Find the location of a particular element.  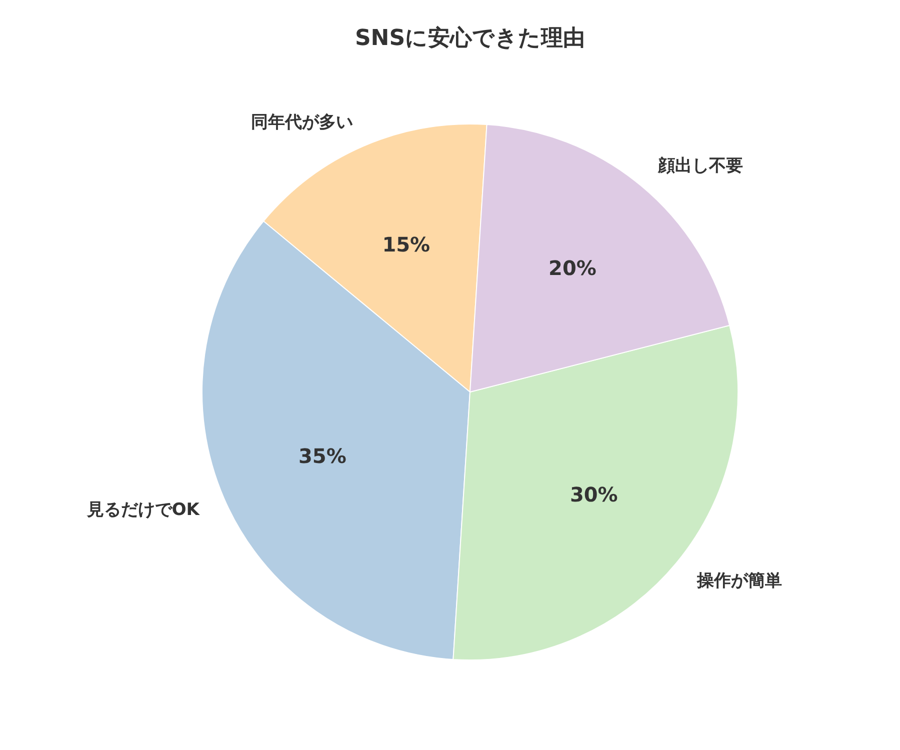

chart-title: SNSに安心できた理由 is located at coordinates (470, 38).